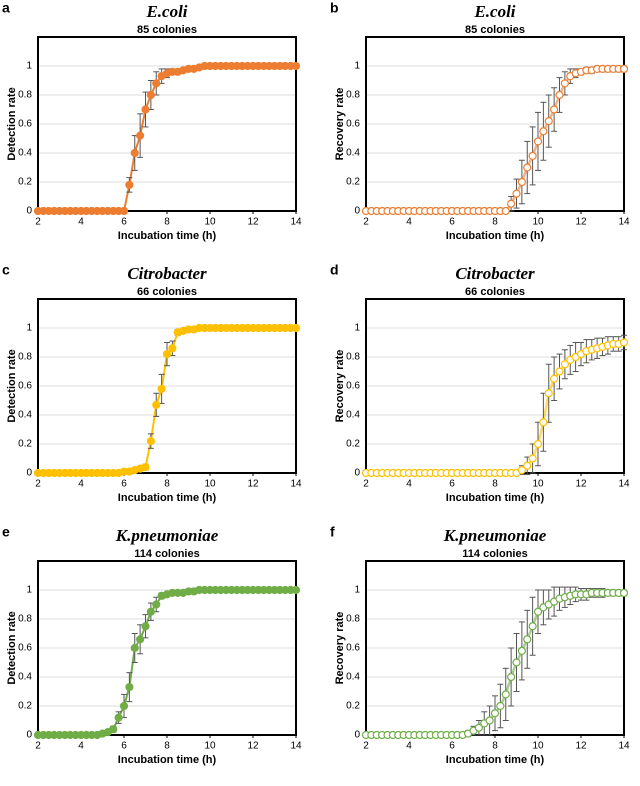  What do you see at coordinates (495, 273) in the screenshot?
I see `chart-title: Citrobacter` at bounding box center [495, 273].